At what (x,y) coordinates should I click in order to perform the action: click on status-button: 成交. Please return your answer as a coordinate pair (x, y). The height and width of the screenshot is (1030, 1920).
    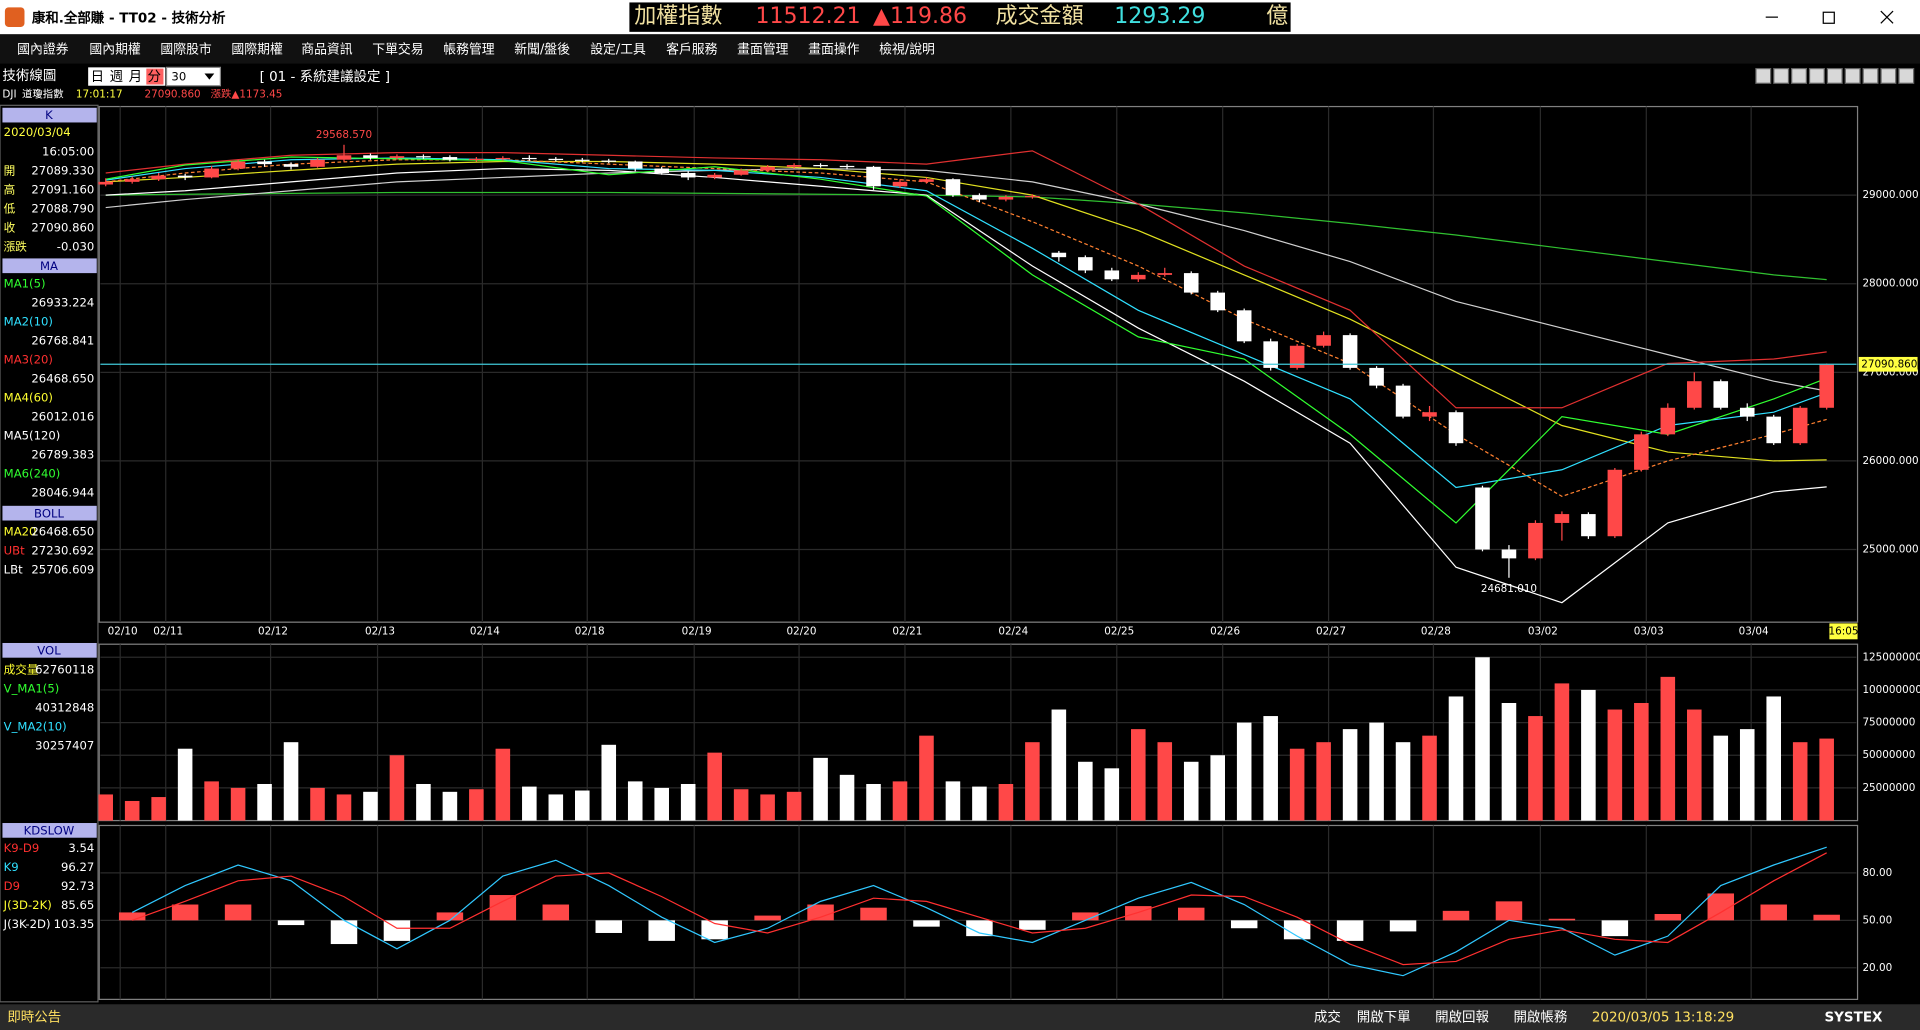
    Looking at the image, I should click on (1327, 1017).